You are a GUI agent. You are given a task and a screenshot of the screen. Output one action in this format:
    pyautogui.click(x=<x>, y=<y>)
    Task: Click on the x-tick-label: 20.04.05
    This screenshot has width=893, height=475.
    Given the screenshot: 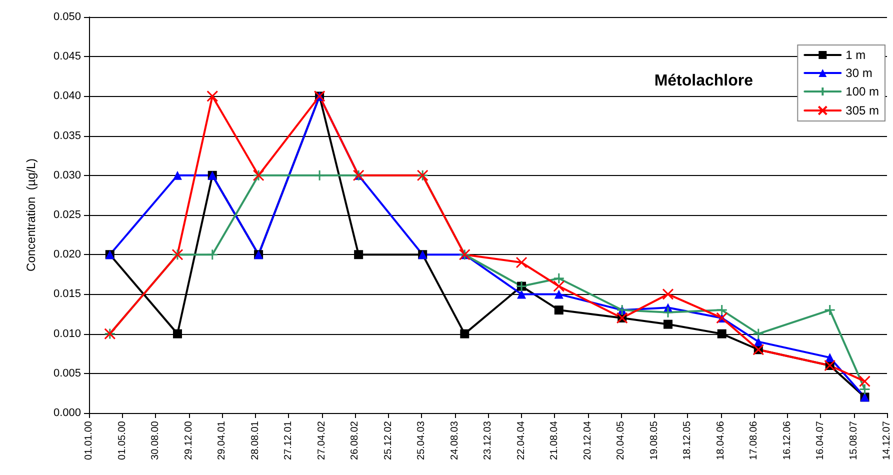 What is the action you would take?
    pyautogui.click(x=621, y=440)
    